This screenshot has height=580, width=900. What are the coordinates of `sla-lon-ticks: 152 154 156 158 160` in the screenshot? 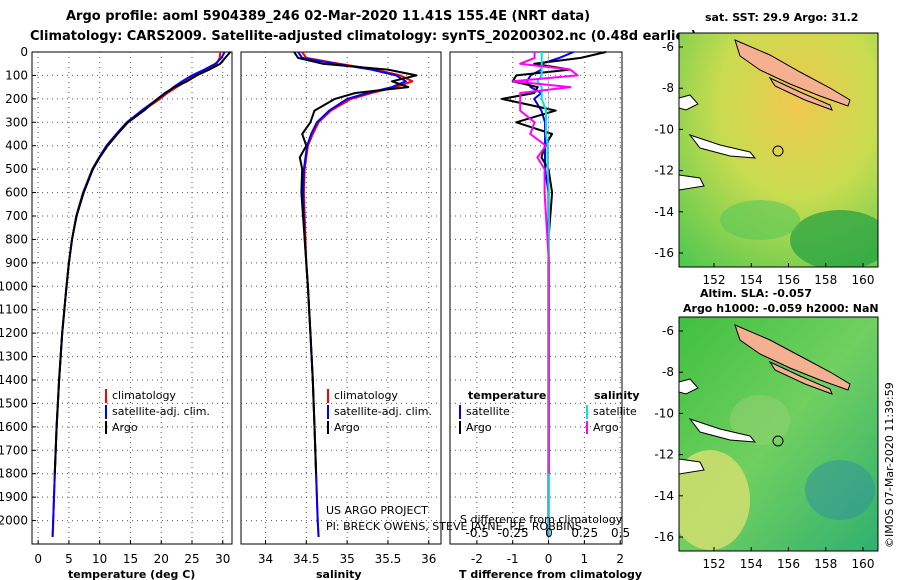 It's located at (789, 559).